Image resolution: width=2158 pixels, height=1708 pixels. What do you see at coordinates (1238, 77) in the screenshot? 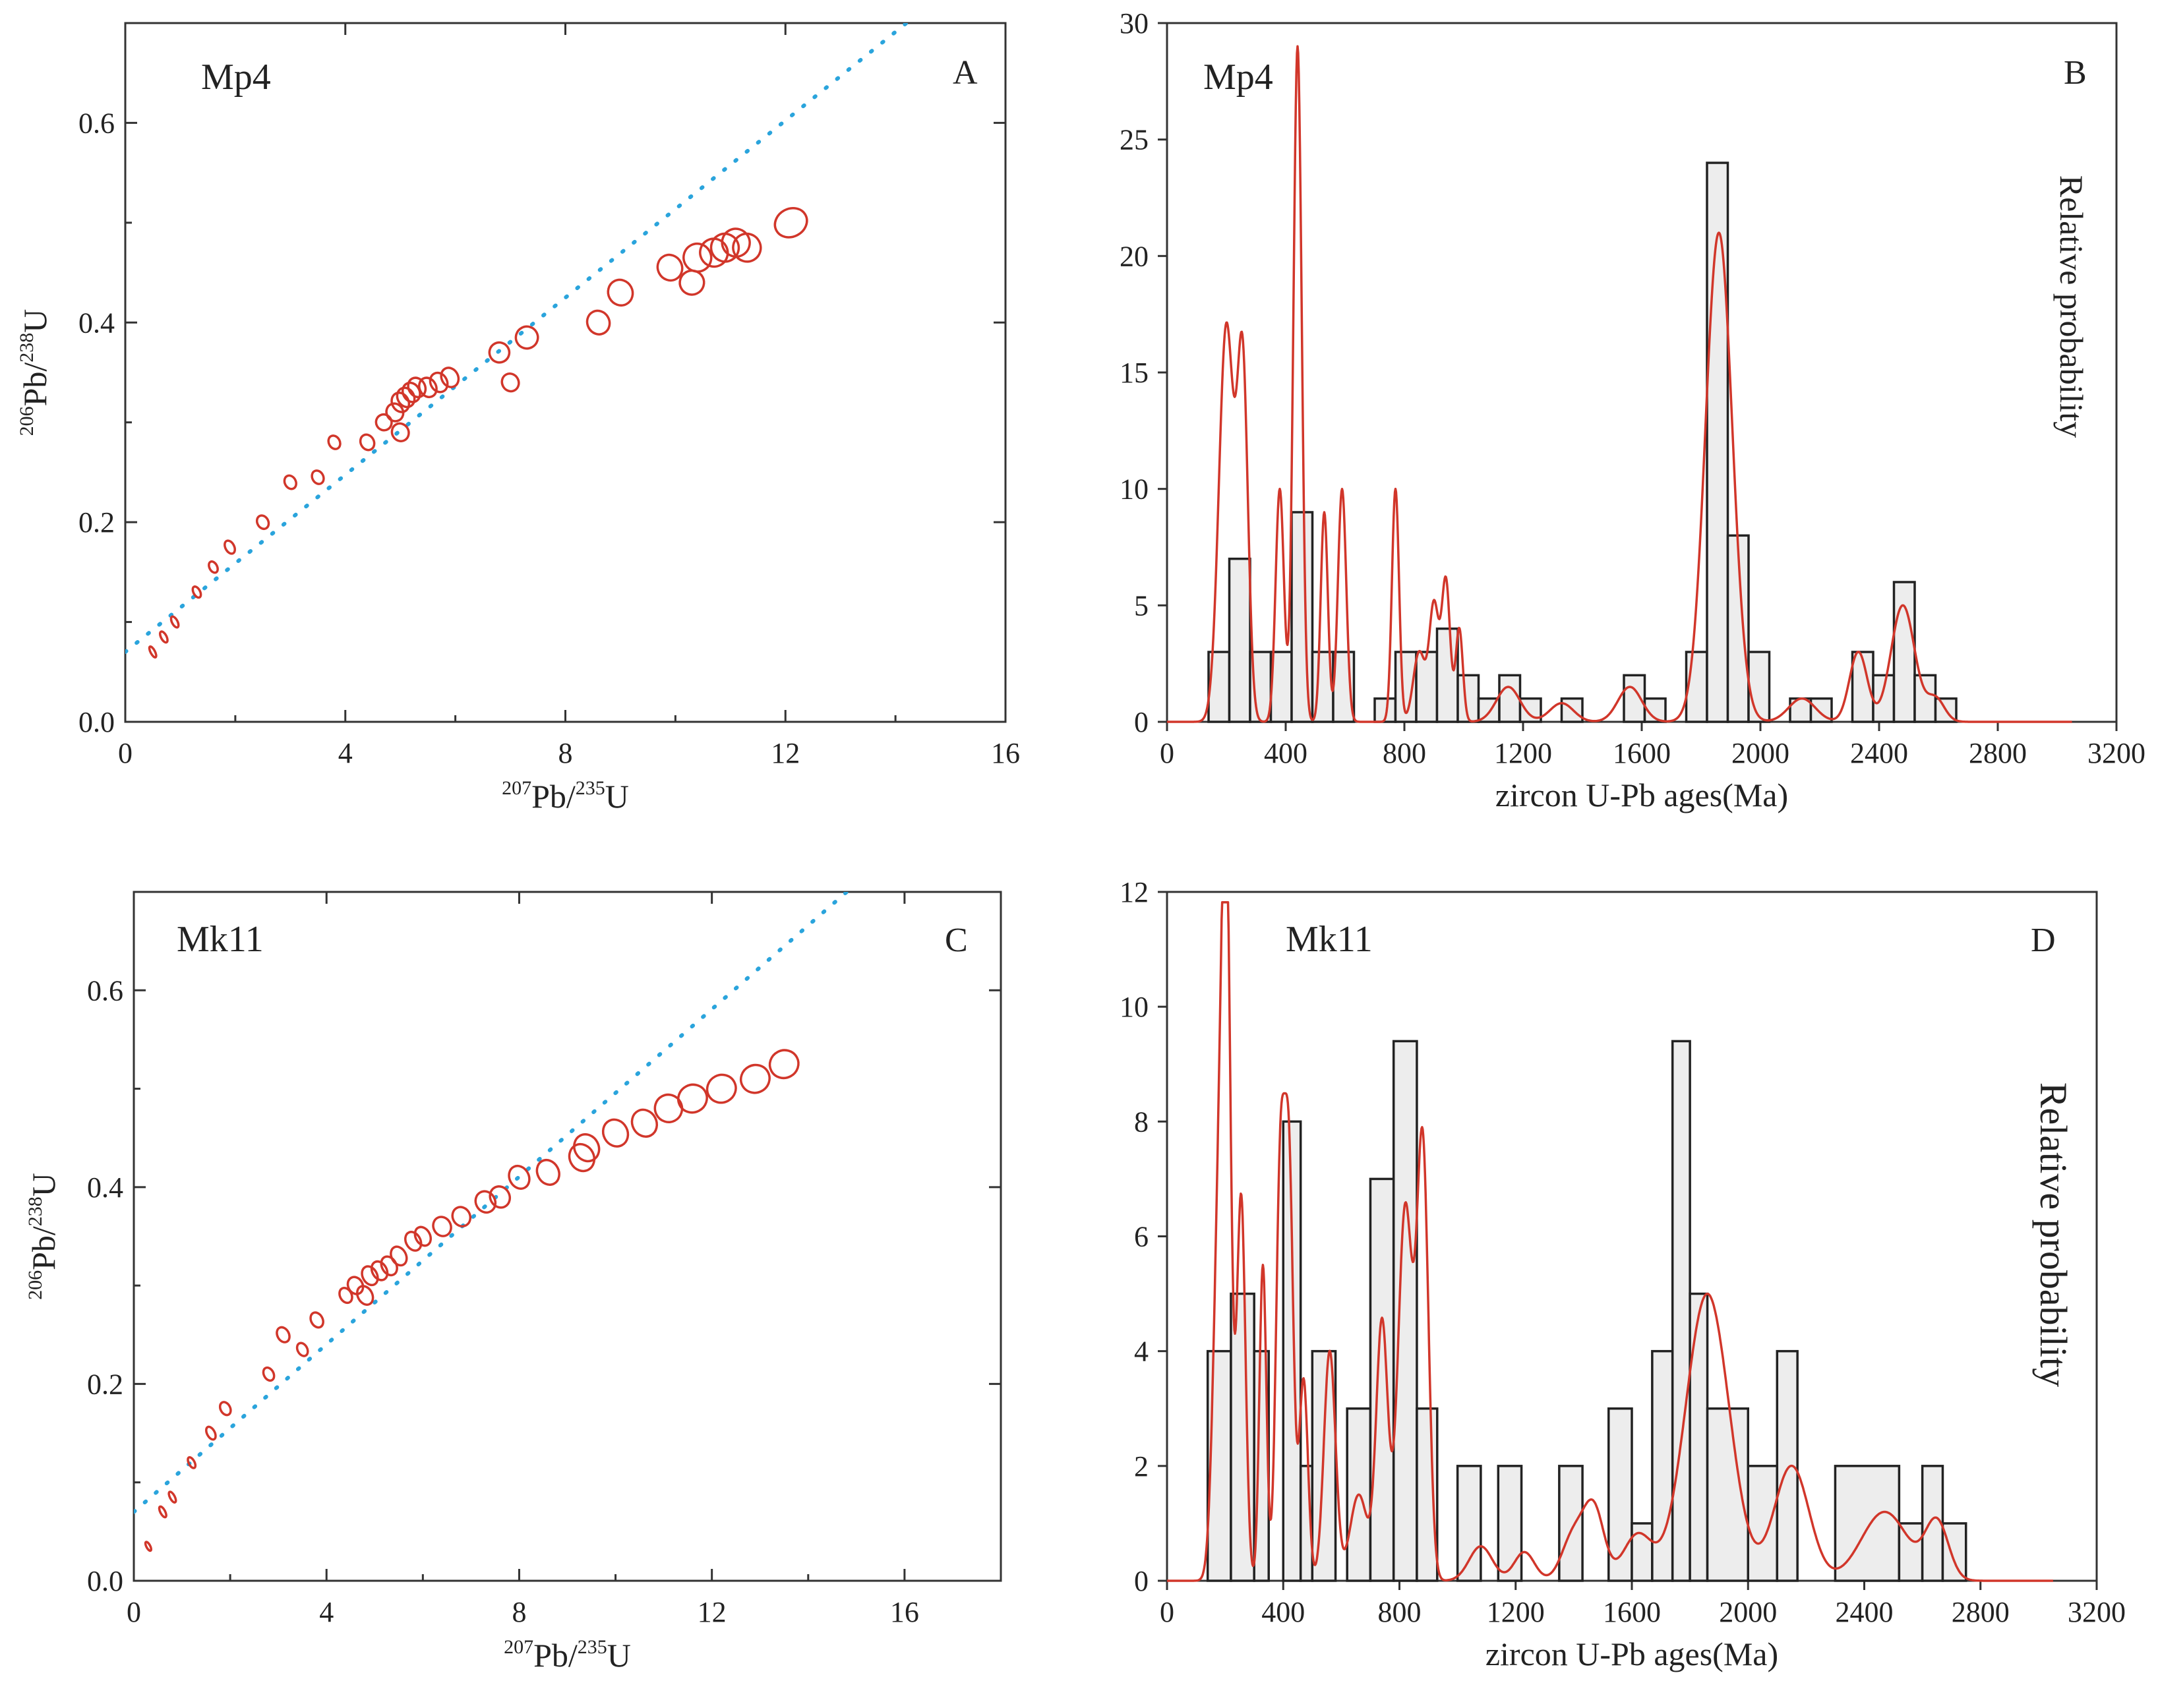
I see `sample-name: Mp4` at bounding box center [1238, 77].